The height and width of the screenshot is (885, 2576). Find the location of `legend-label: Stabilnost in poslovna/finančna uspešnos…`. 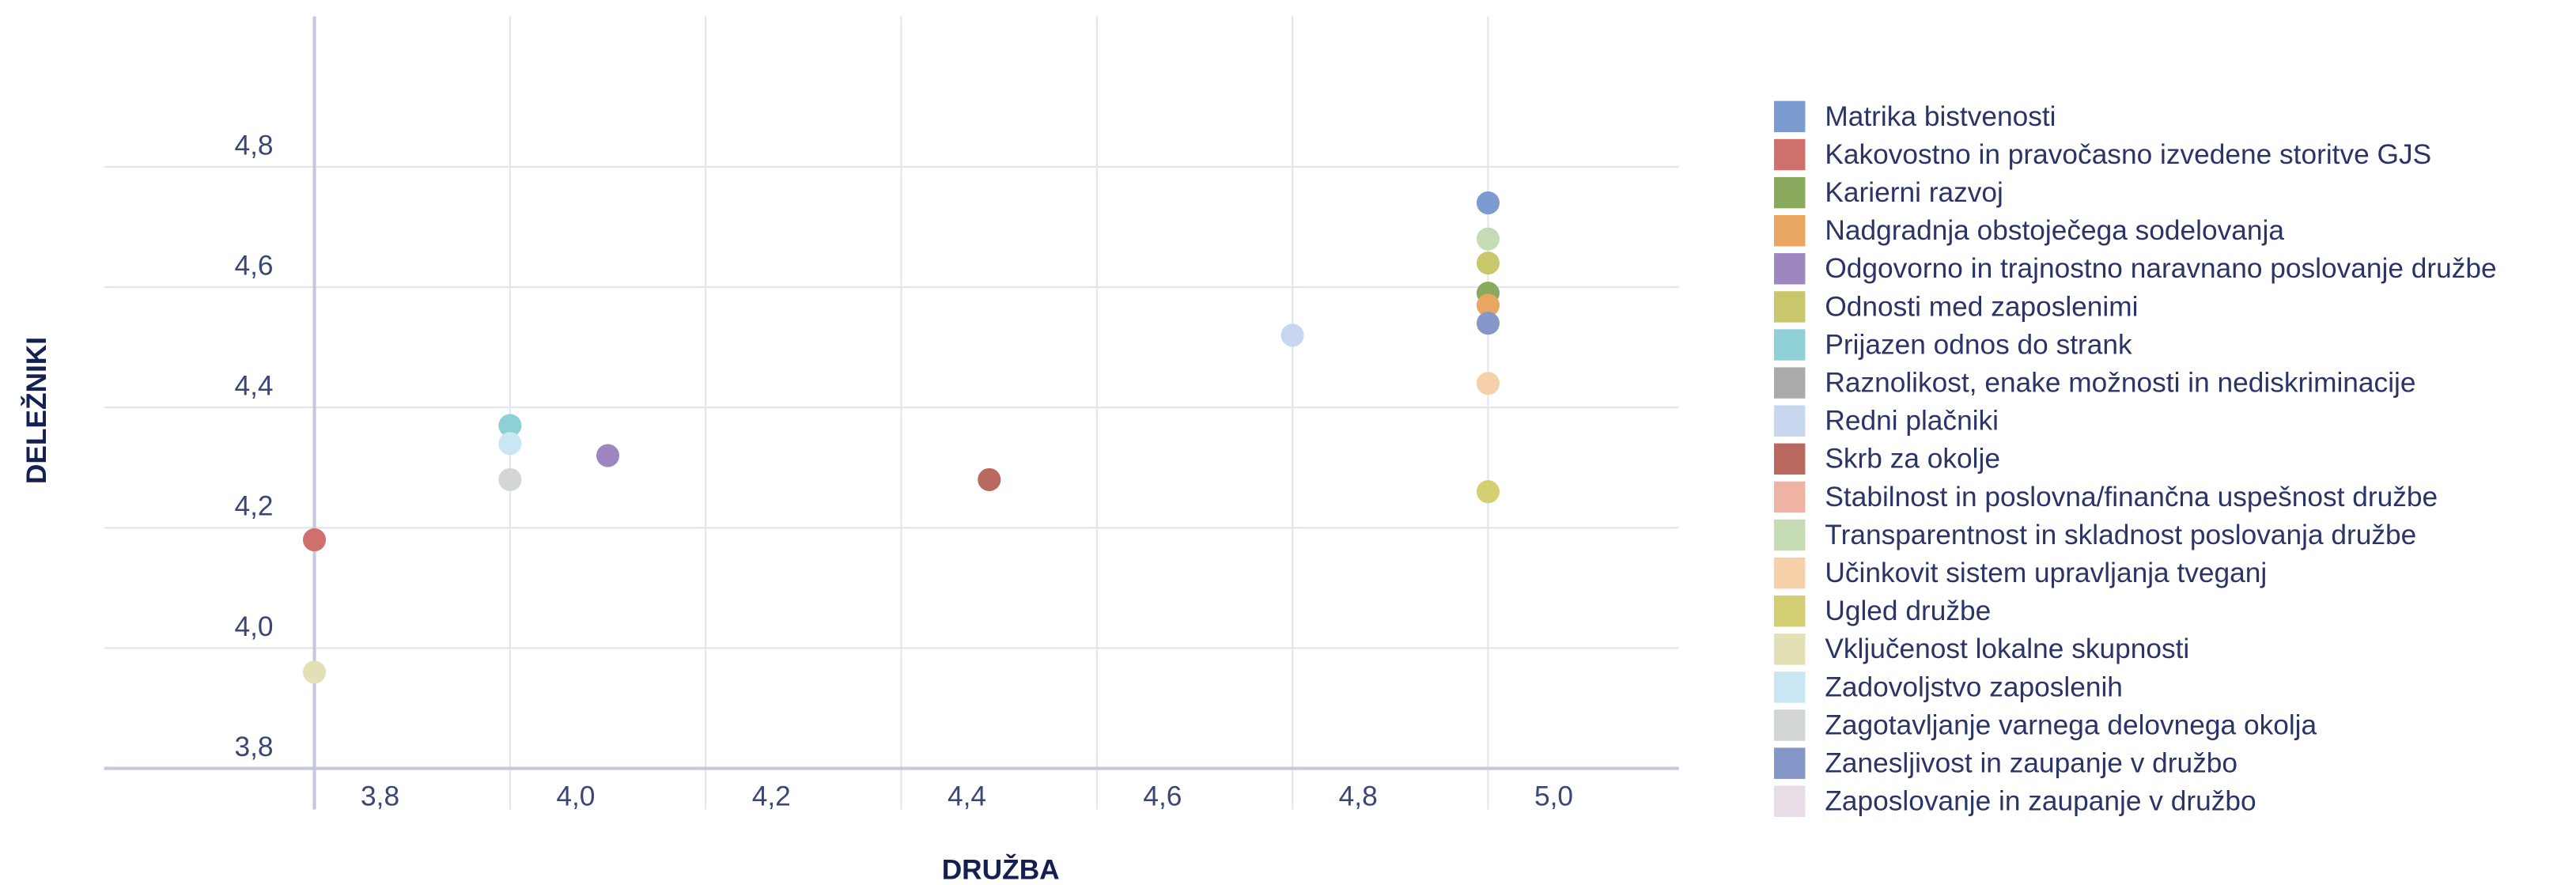

legend-label: Stabilnost in poslovna/finančna uspešnos… is located at coordinates (2131, 497).